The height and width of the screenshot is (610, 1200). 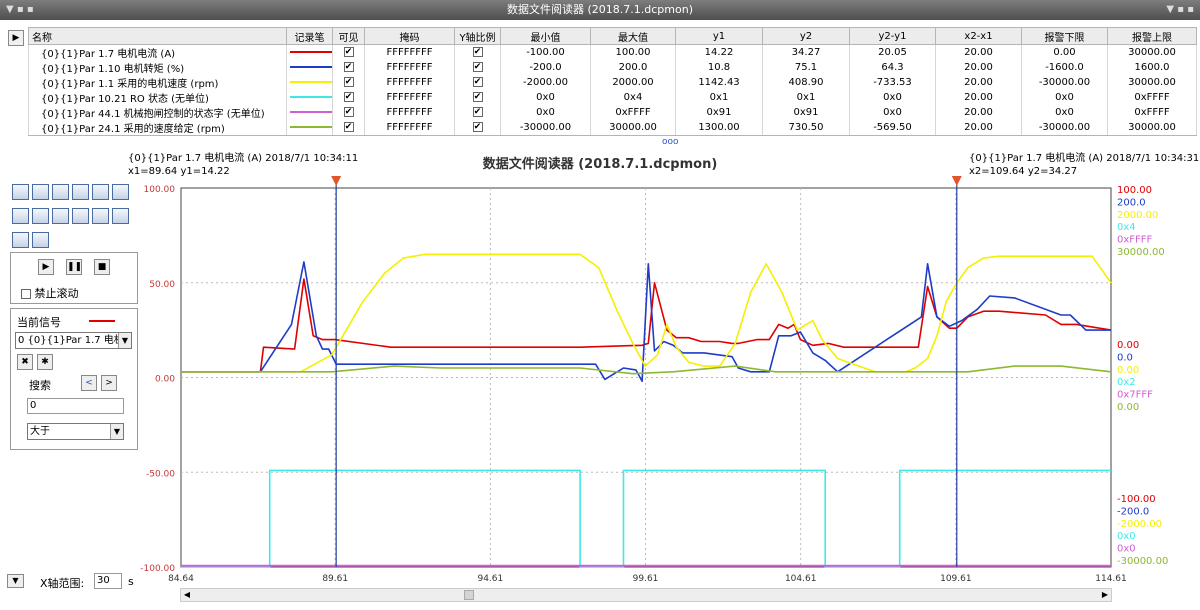 What do you see at coordinates (348, 36) in the screenshot?
I see `column-header: 可见` at bounding box center [348, 36].